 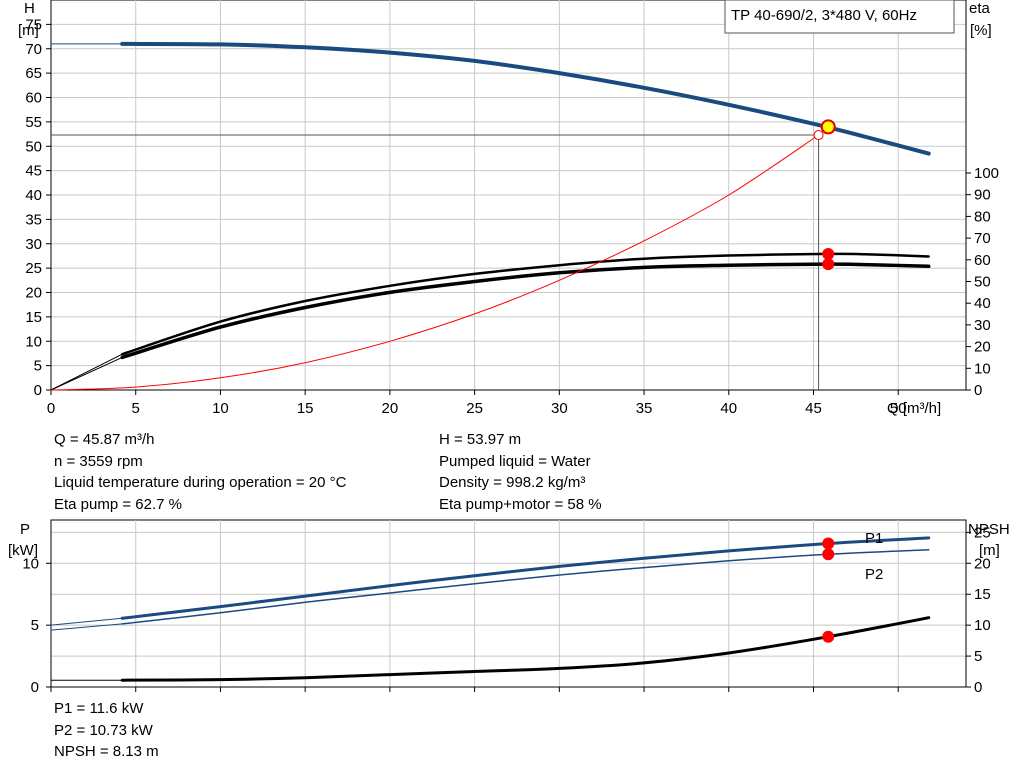 What do you see at coordinates (38, 366) in the screenshot?
I see `y-left-tick-label: 5` at bounding box center [38, 366].